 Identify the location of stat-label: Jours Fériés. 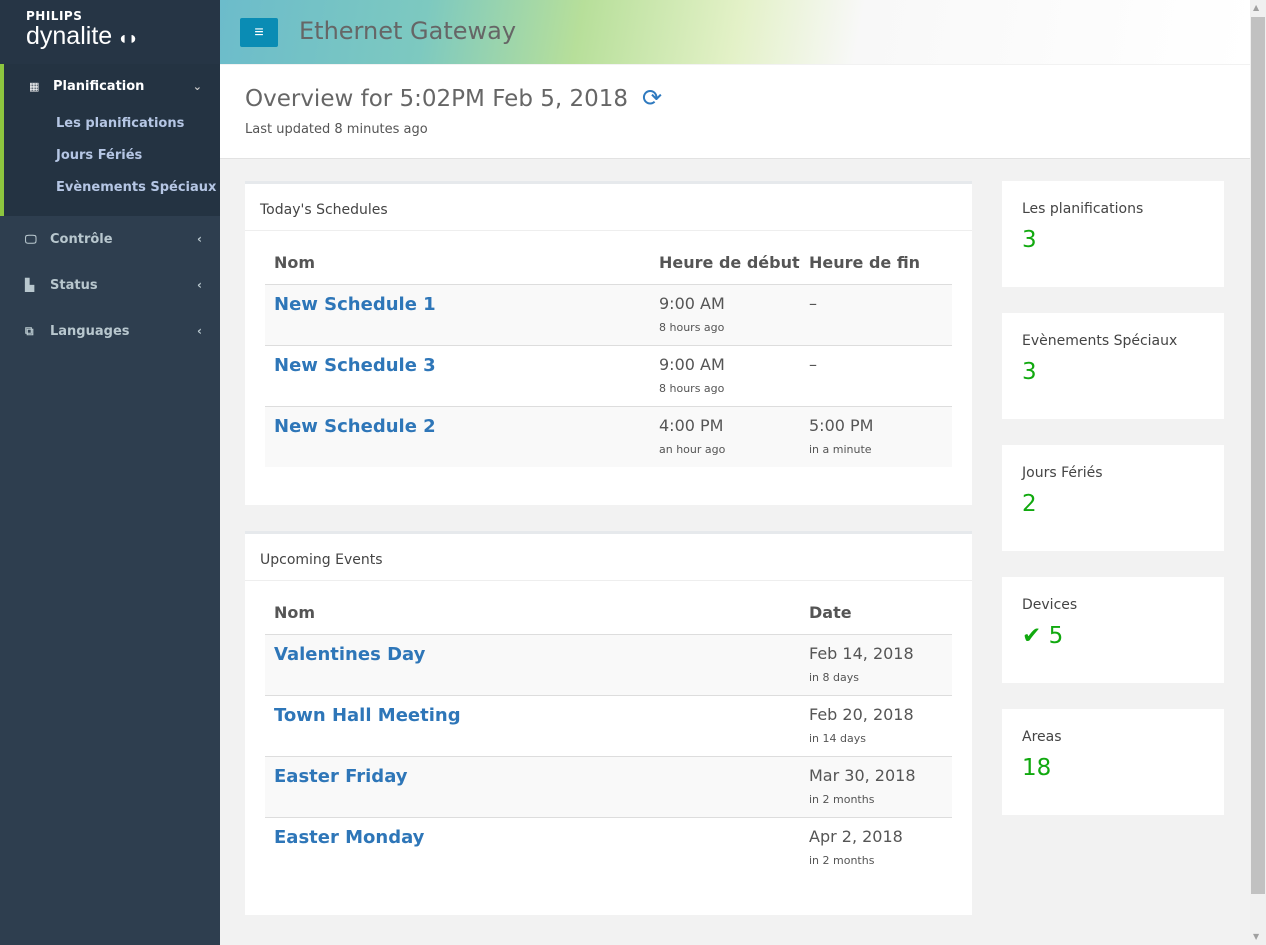
(1062, 473).